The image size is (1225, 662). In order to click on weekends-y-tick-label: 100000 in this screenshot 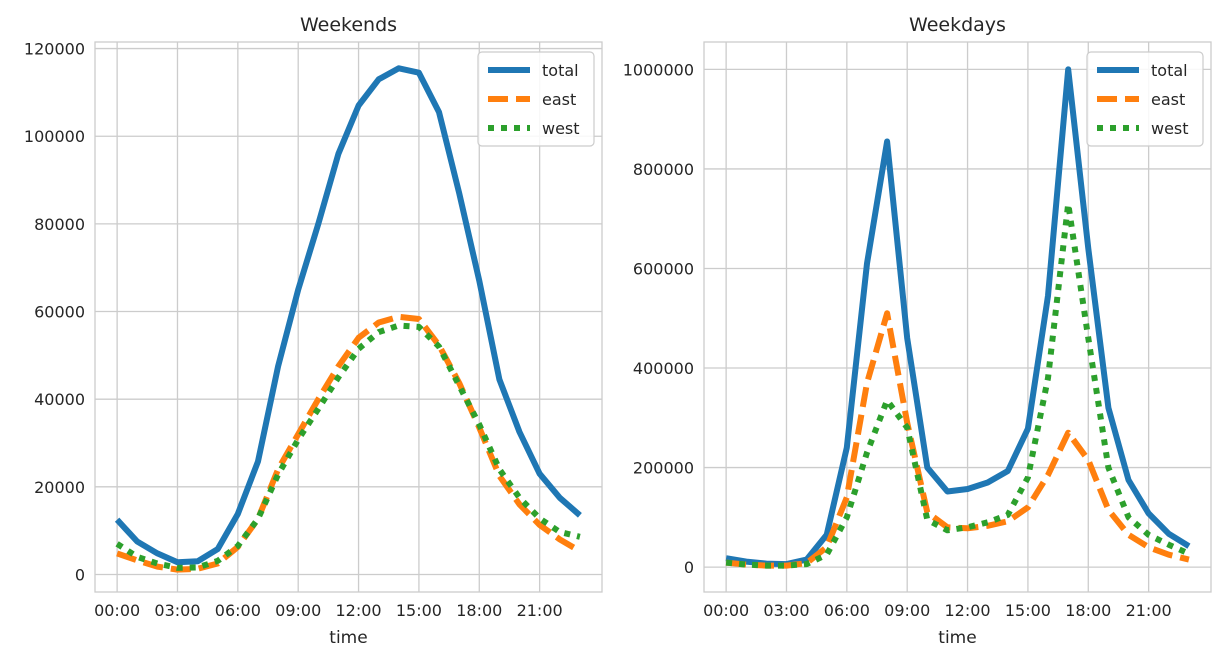, I will do `click(54, 136)`.